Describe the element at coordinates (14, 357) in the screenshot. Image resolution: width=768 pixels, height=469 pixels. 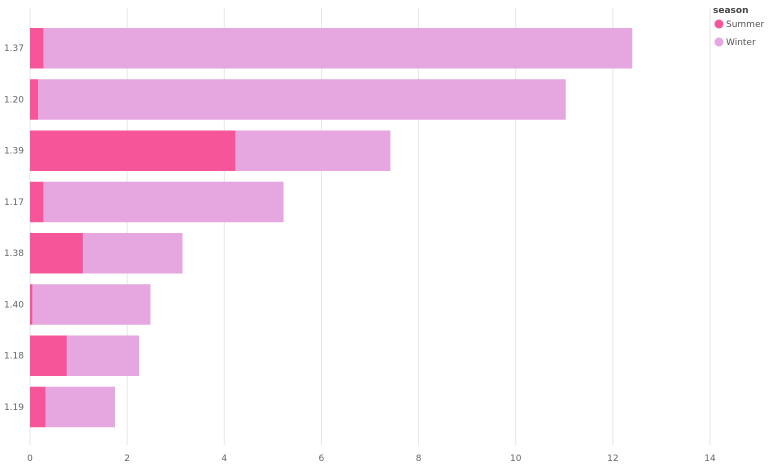
I see `y-tick-label: 1.18` at that location.